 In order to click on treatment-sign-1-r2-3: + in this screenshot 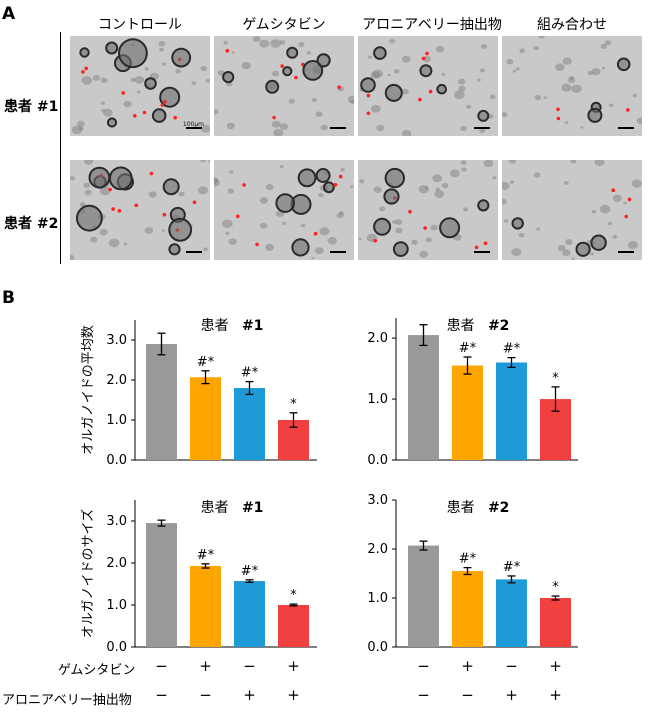, I will do `click(249, 695)`.